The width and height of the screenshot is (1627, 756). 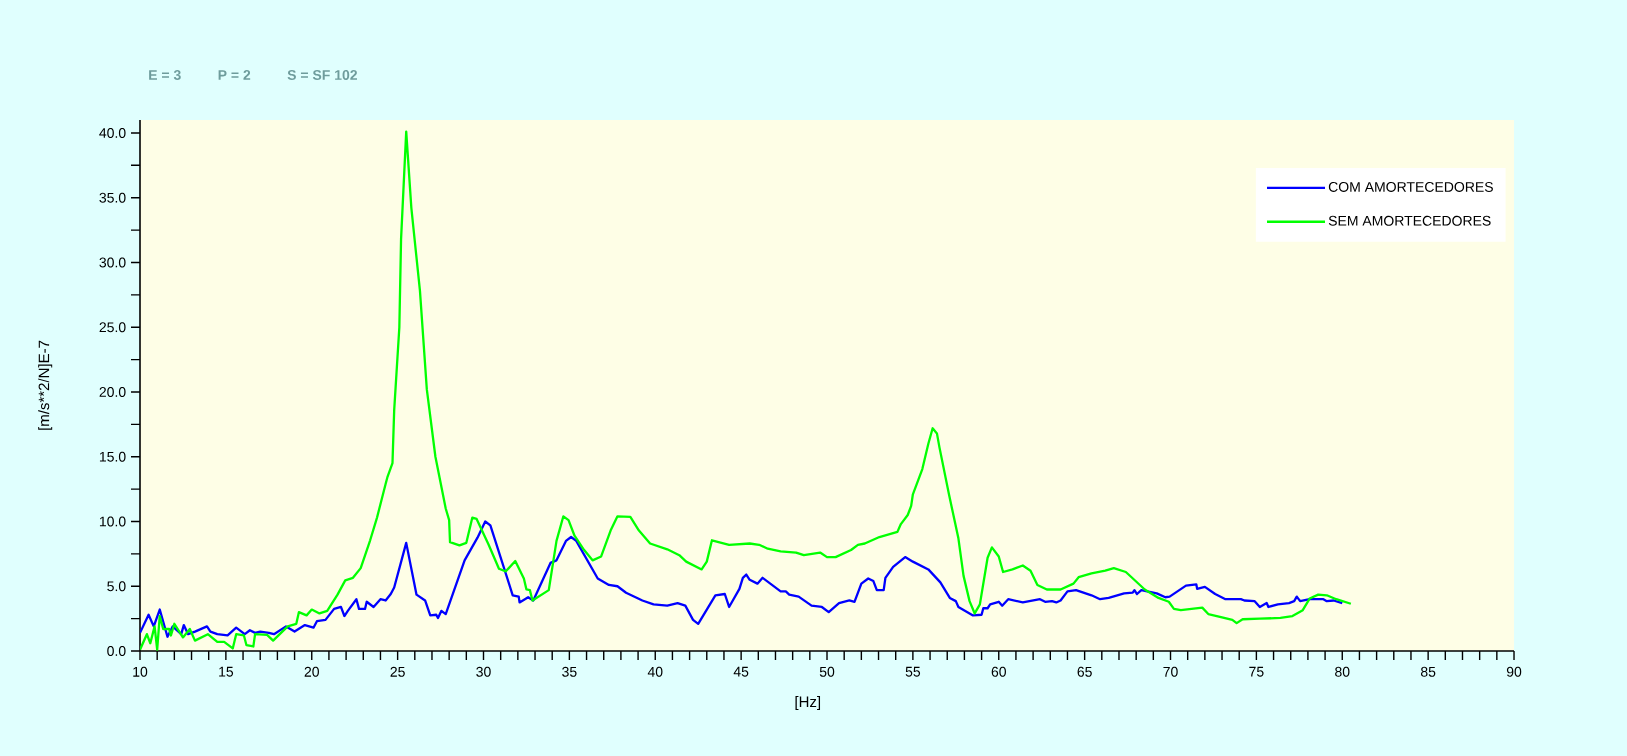 What do you see at coordinates (1170, 671) in the screenshot?
I see `x-tick-label: 70` at bounding box center [1170, 671].